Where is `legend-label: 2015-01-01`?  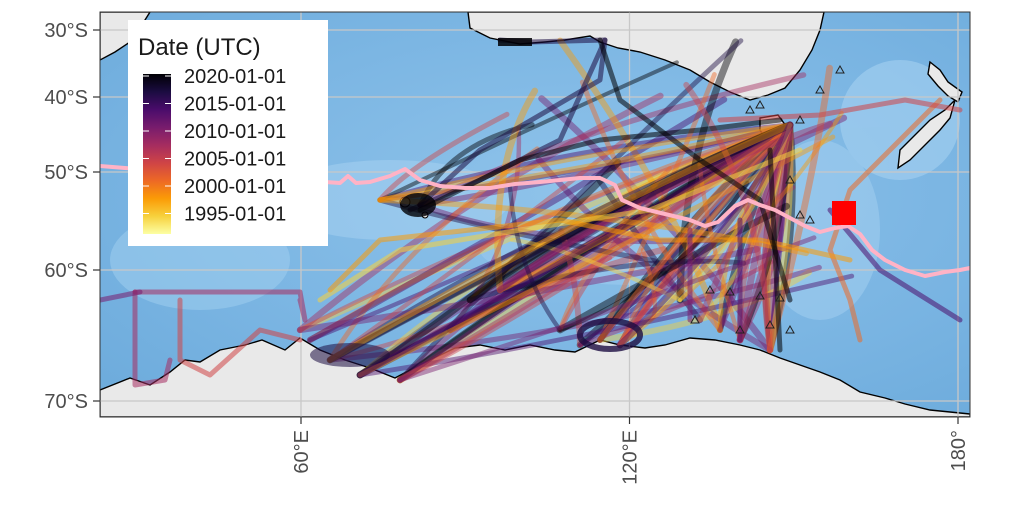
legend-label: 2015-01-01 is located at coordinates (235, 105).